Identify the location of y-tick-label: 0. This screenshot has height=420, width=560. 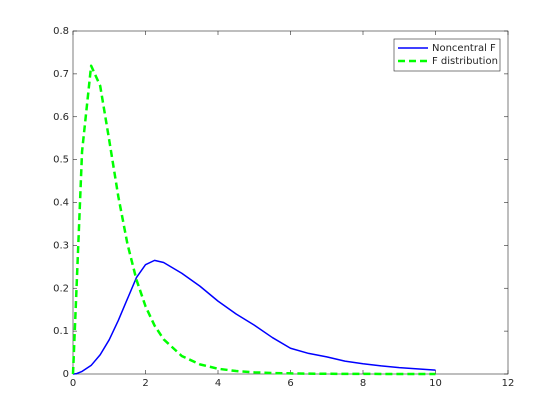
(66, 374).